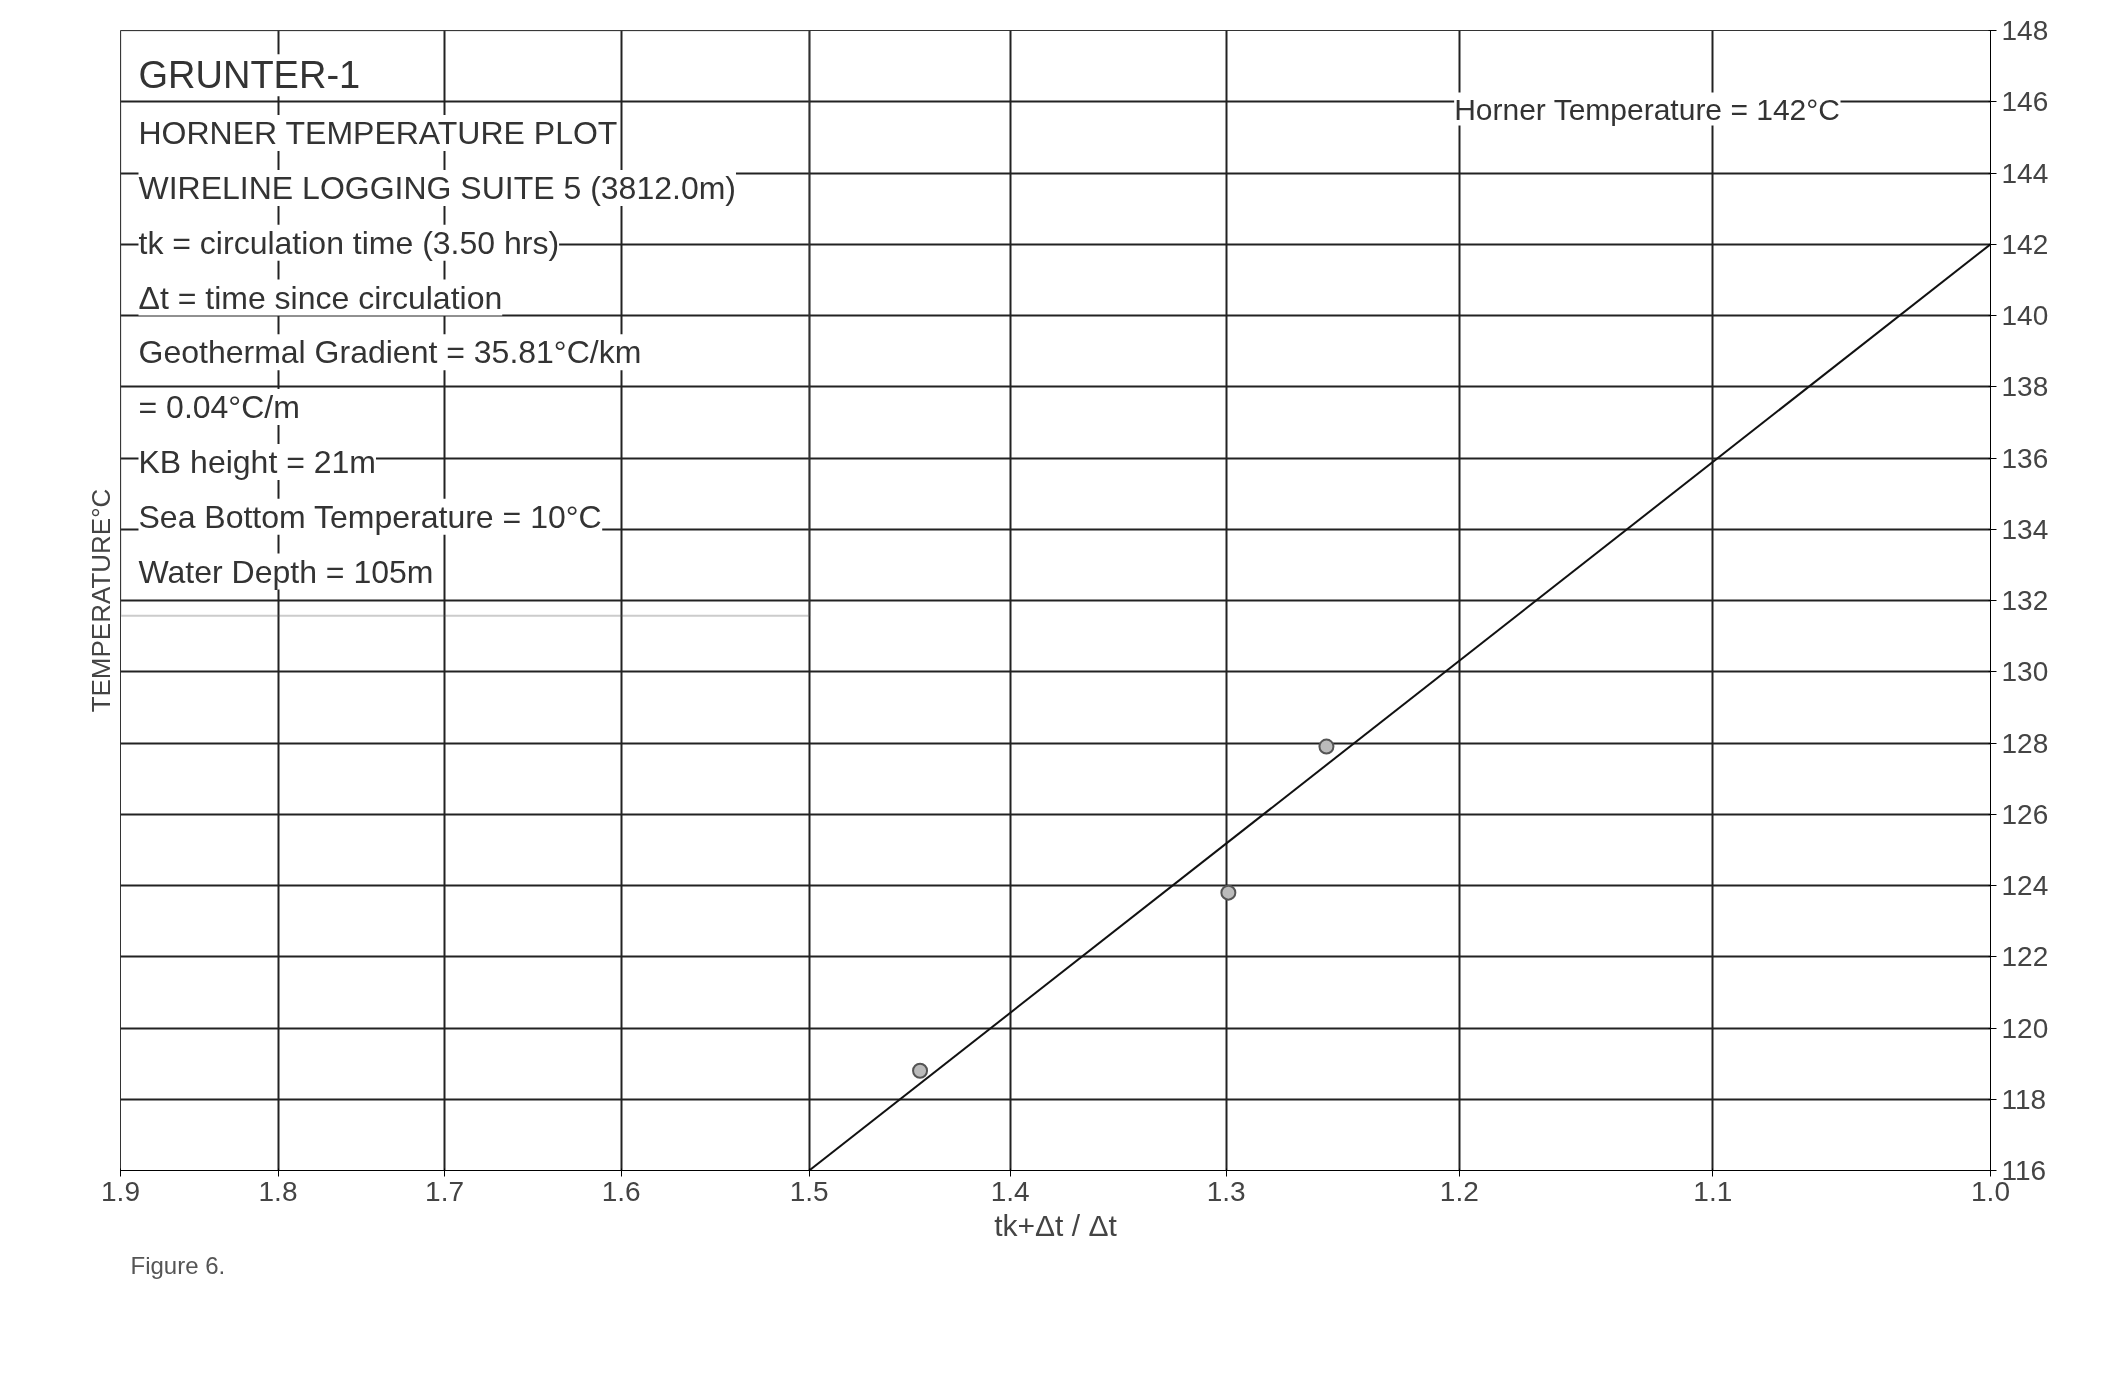 The image size is (2126, 1397). What do you see at coordinates (2025, 1028) in the screenshot?
I see `y-tick-label: 120` at bounding box center [2025, 1028].